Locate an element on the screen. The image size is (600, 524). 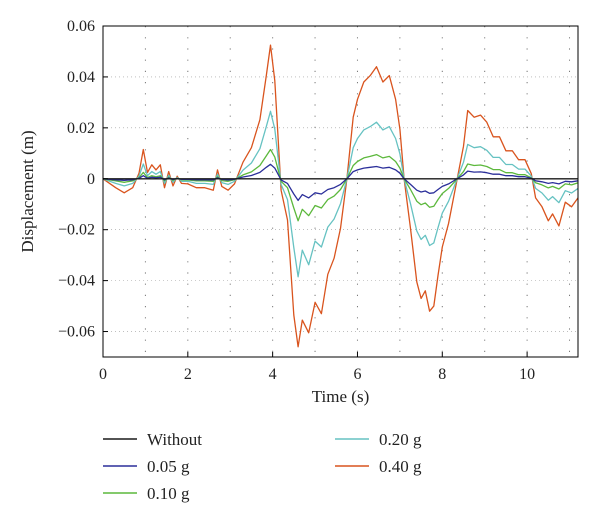
y-tick-label: 0 is located at coordinates (91, 179).